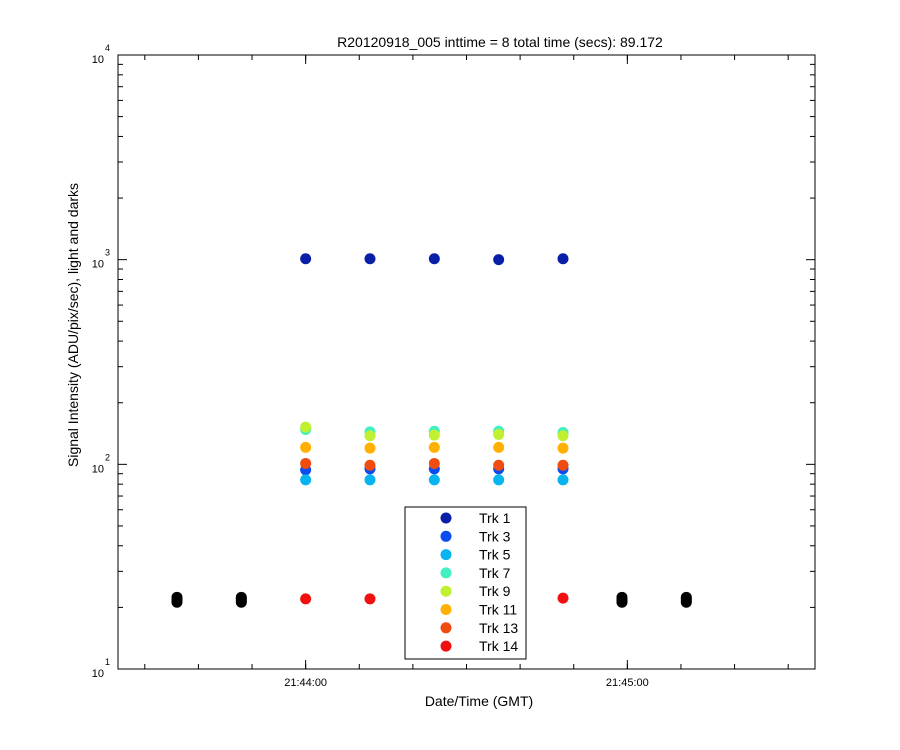 This screenshot has width=900, height=750. What do you see at coordinates (479, 701) in the screenshot?
I see `x-axis-label: Date/Time (GMT)` at bounding box center [479, 701].